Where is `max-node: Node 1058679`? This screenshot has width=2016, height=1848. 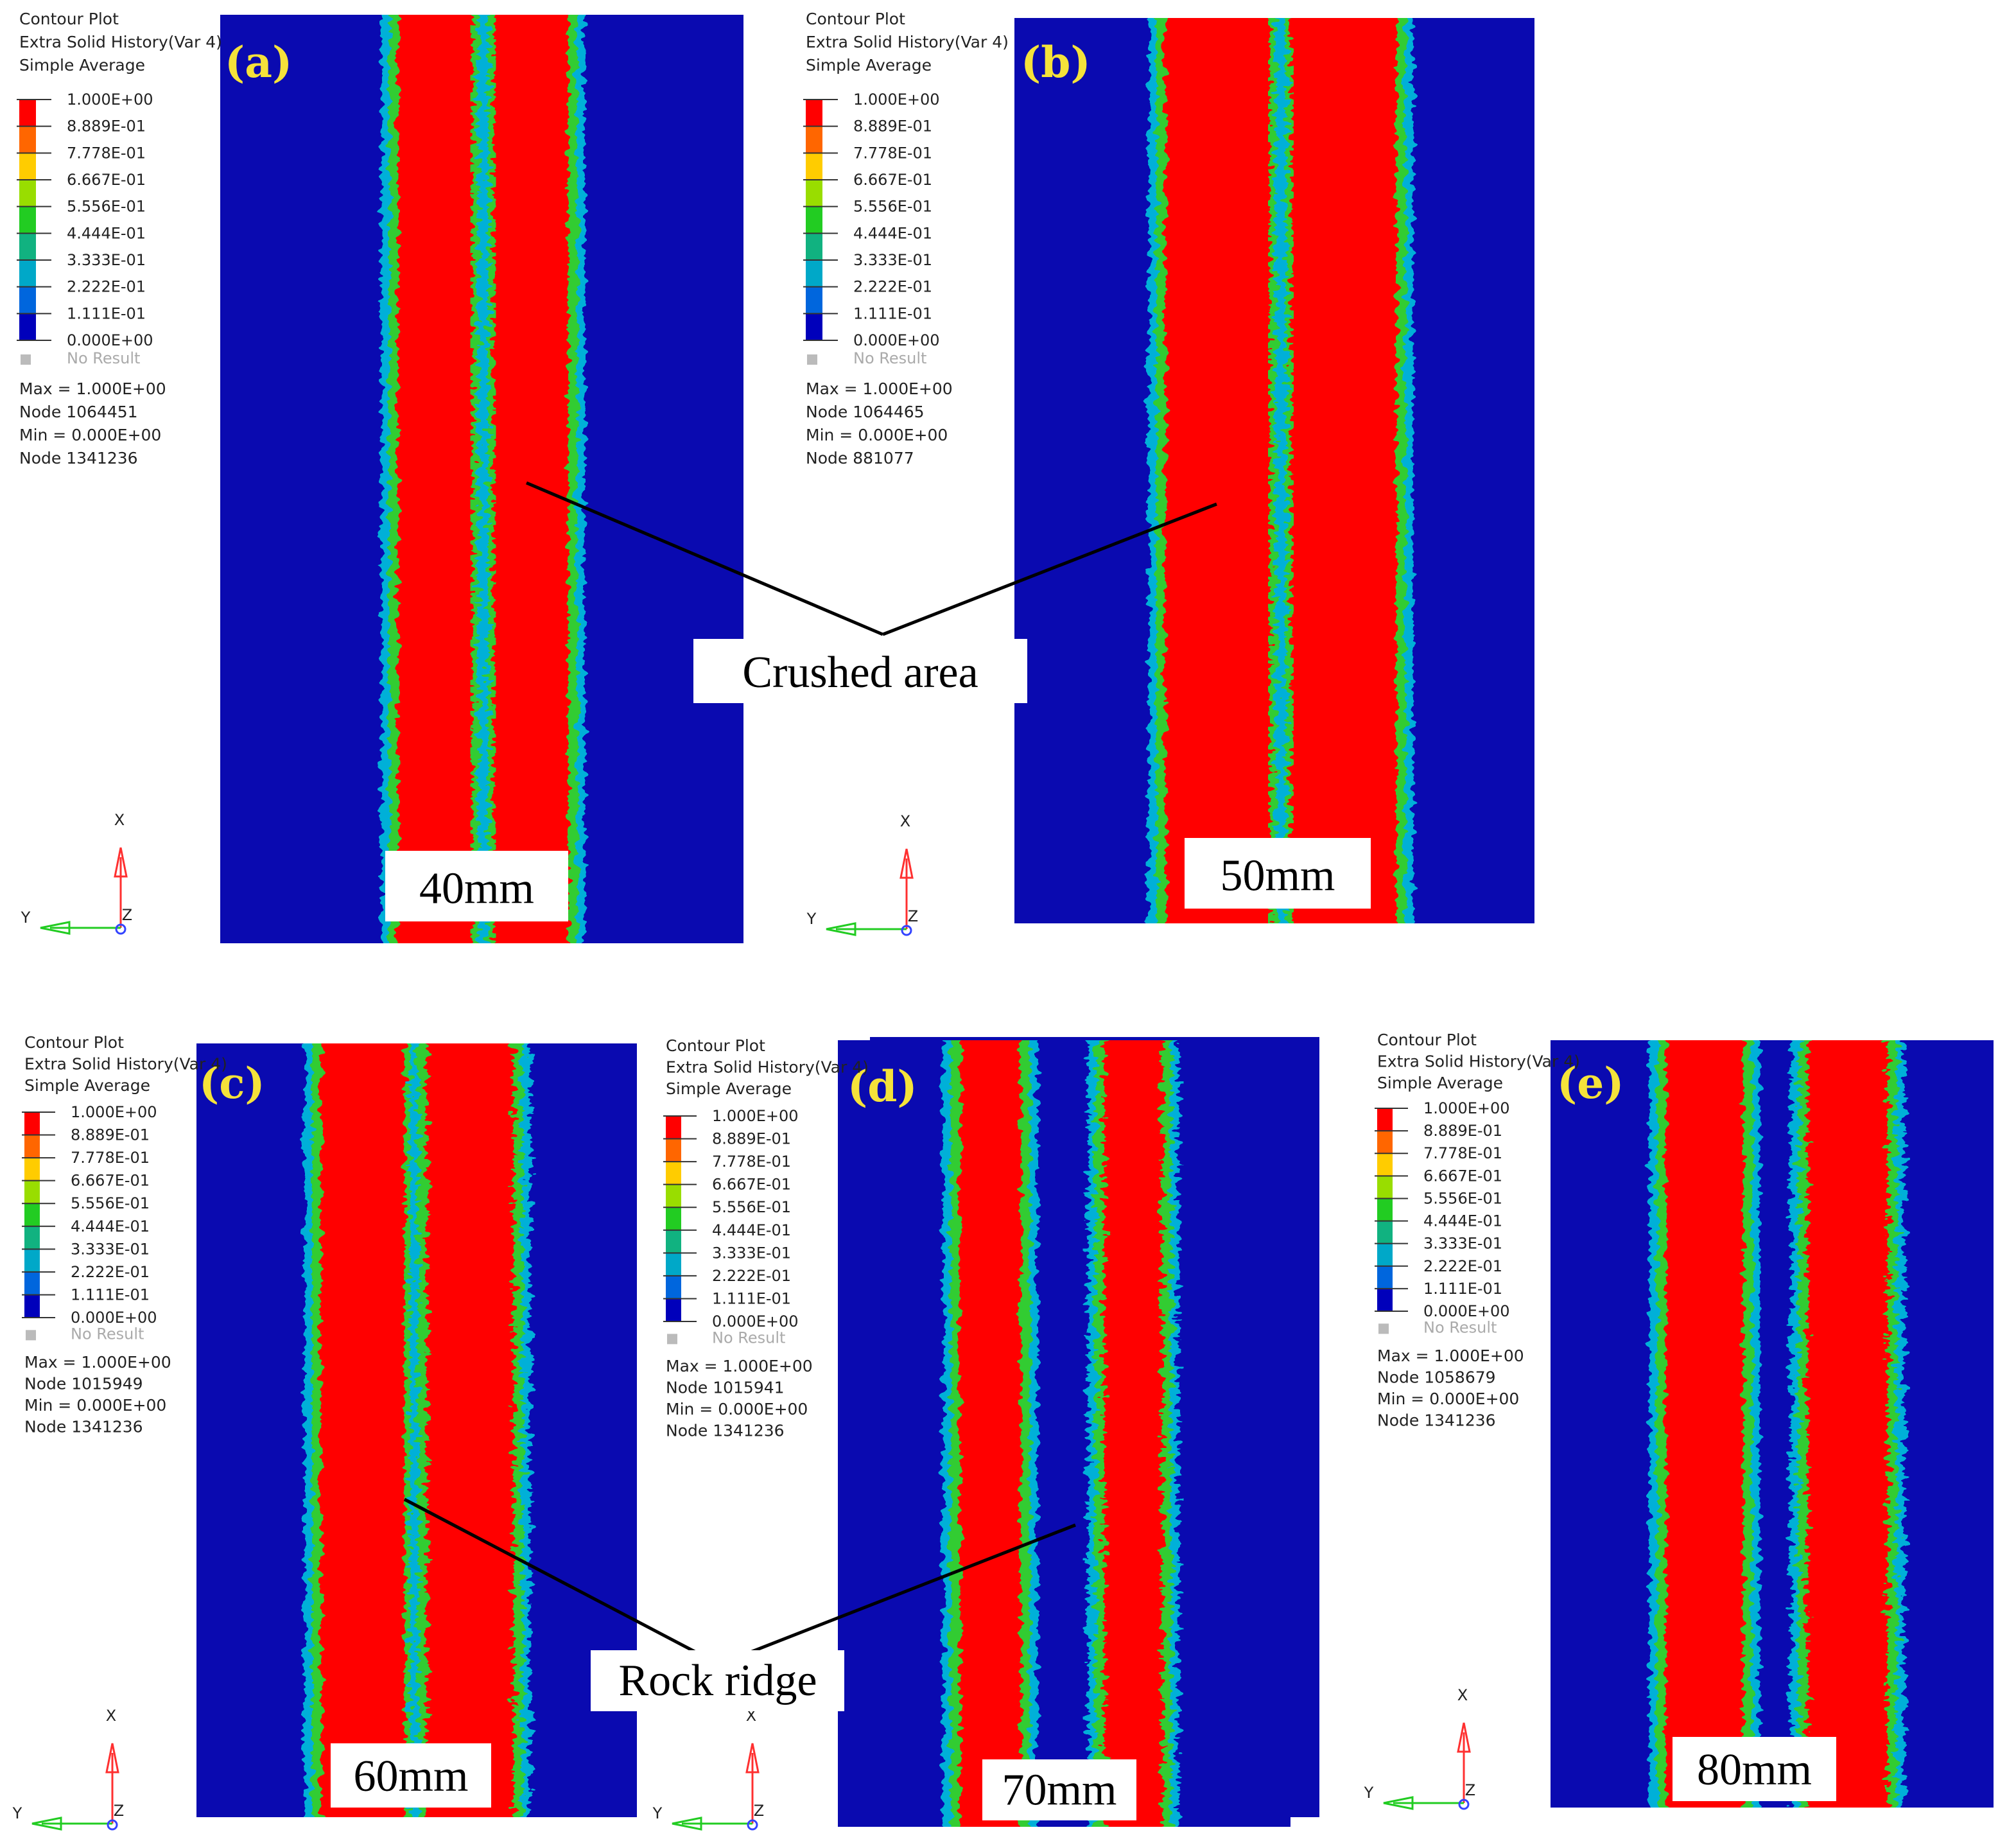 max-node: Node 1058679 is located at coordinates (1436, 1377).